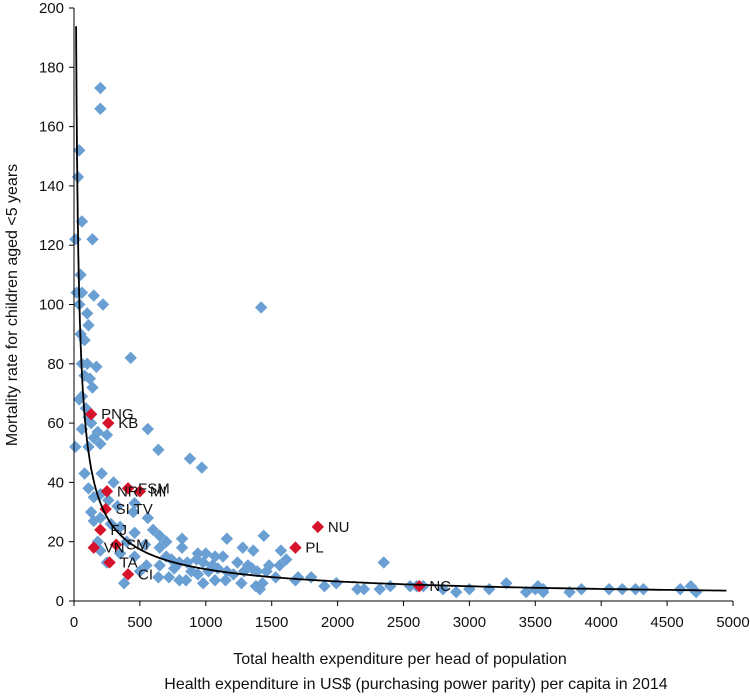  Describe the element at coordinates (51, 305) in the screenshot. I see `y-tick-label: 100` at that location.